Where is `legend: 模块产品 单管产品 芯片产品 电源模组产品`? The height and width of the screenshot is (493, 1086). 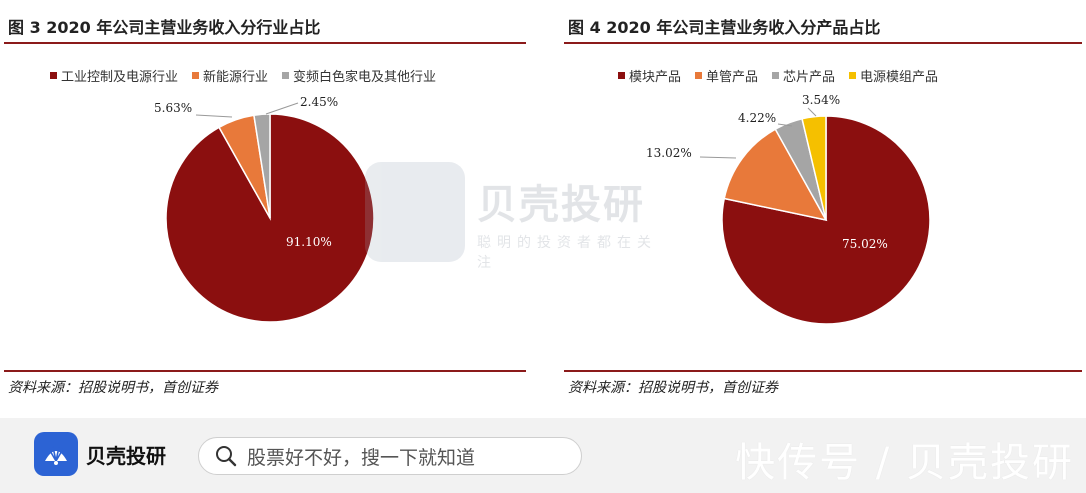
legend: 模块产品 单管产品 芯片产品 电源模组产品 is located at coordinates (778, 75).